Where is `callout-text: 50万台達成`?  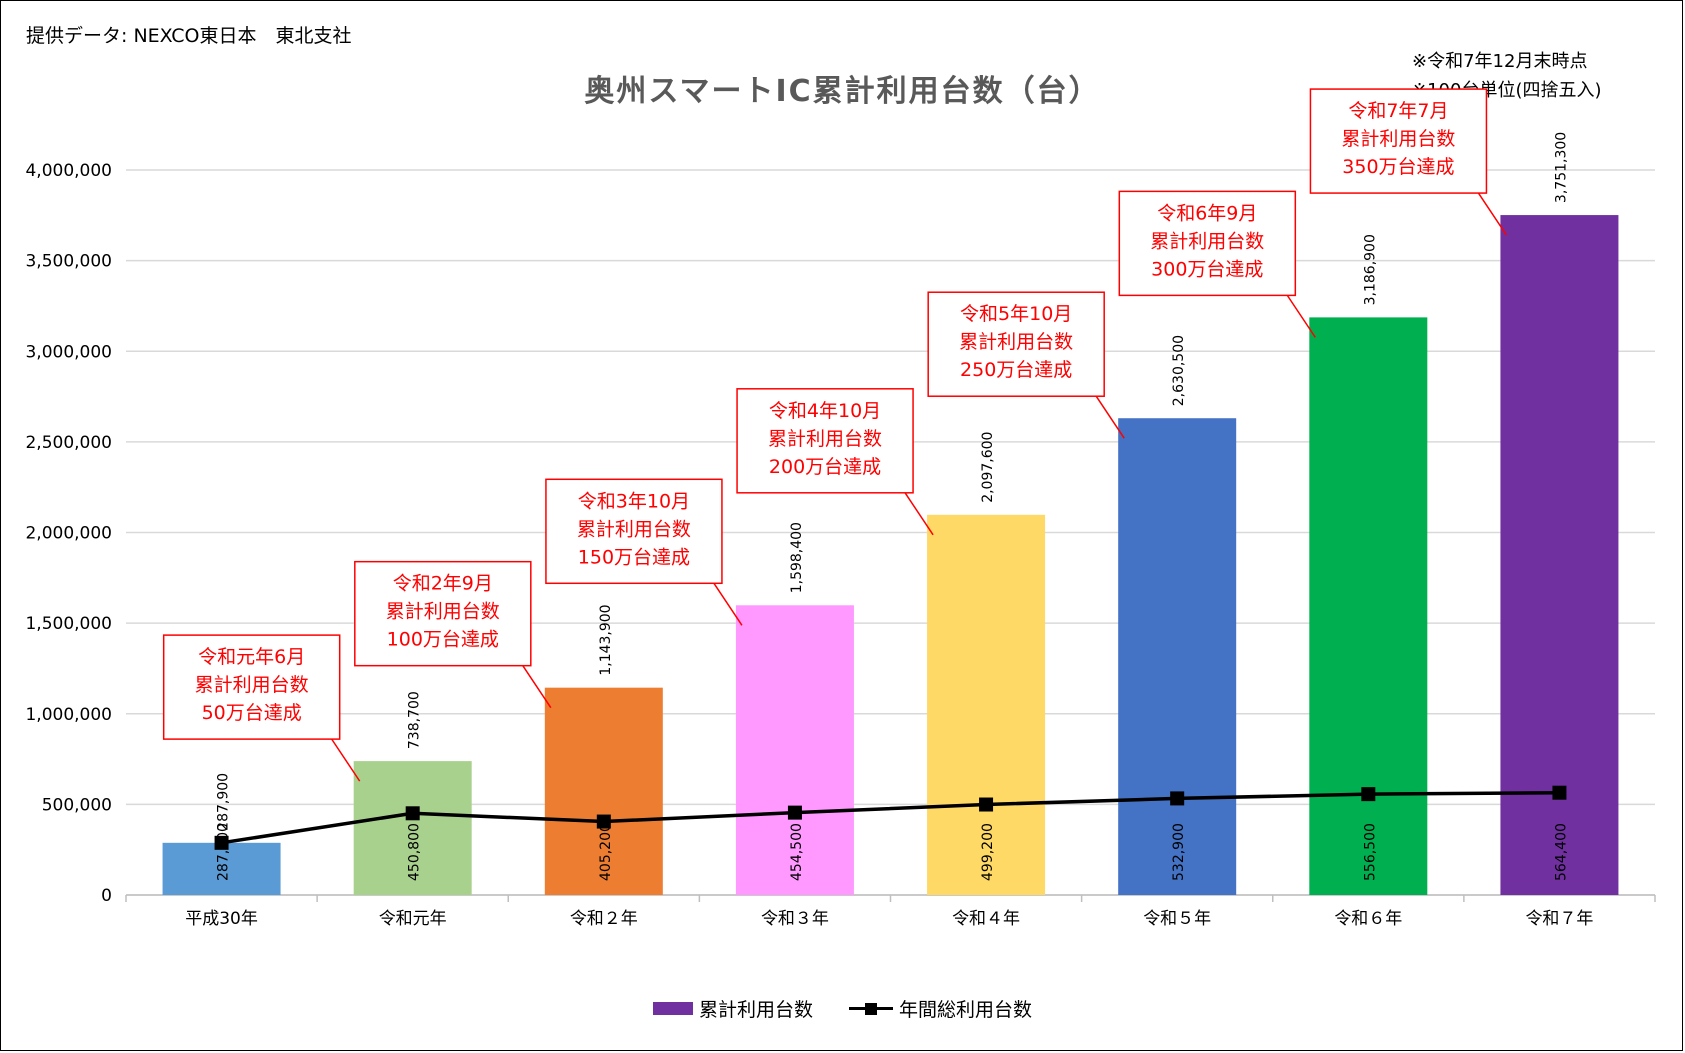
callout-text: 50万台達成 is located at coordinates (252, 713).